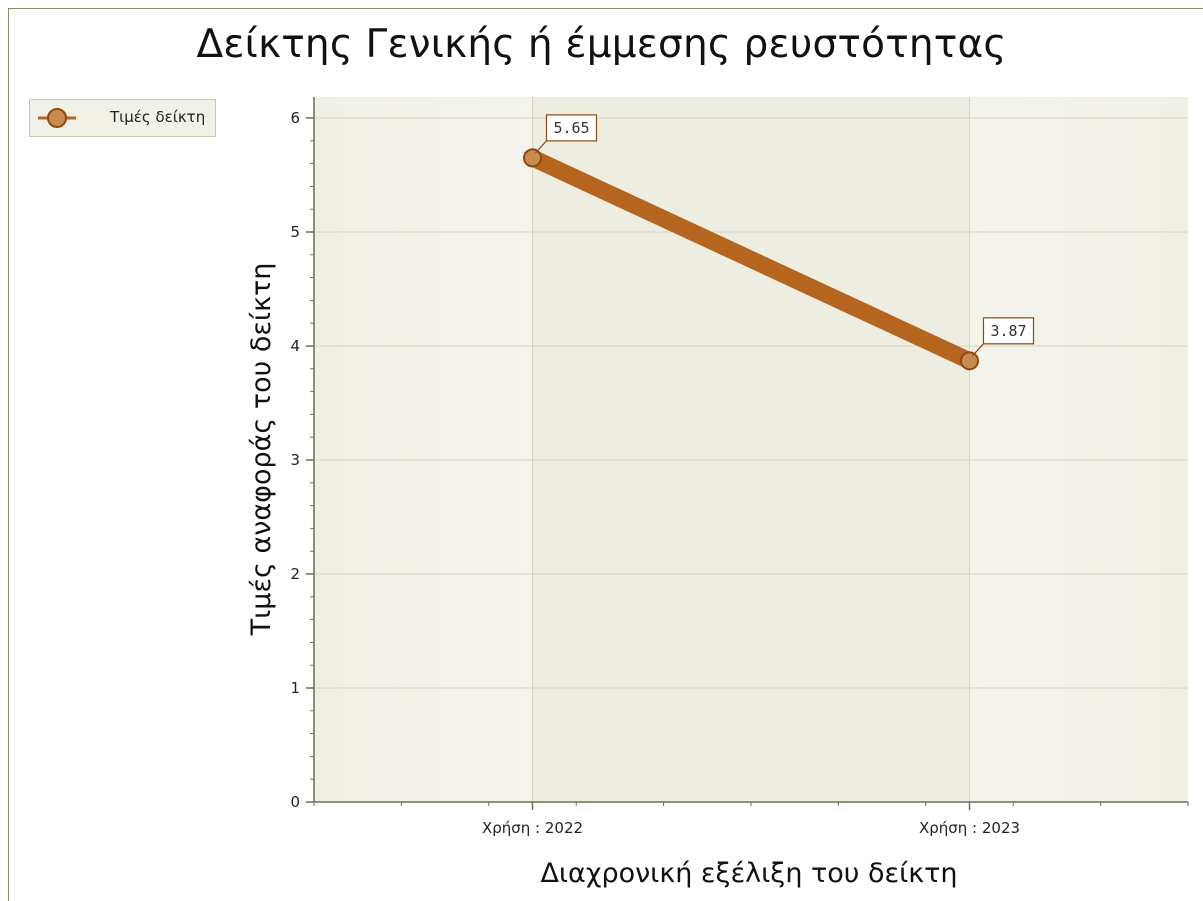 The image size is (1203, 901). What do you see at coordinates (57, 118) in the screenshot?
I see `legend-marker-icon` at bounding box center [57, 118].